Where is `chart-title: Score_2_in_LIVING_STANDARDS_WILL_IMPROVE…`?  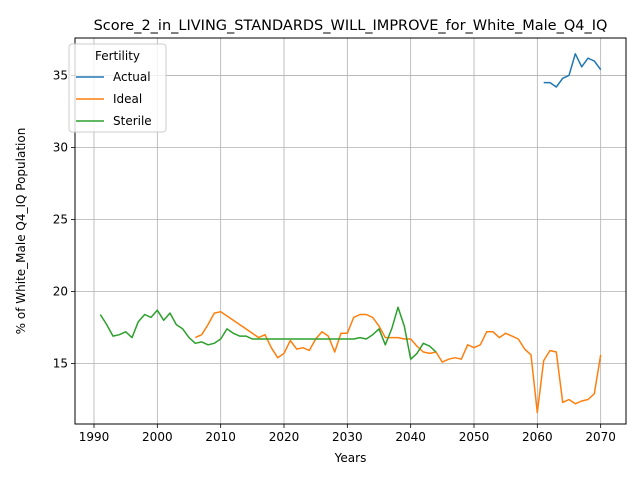 chart-title: Score_2_in_LIVING_STANDARDS_WILL_IMPROVE… is located at coordinates (351, 26).